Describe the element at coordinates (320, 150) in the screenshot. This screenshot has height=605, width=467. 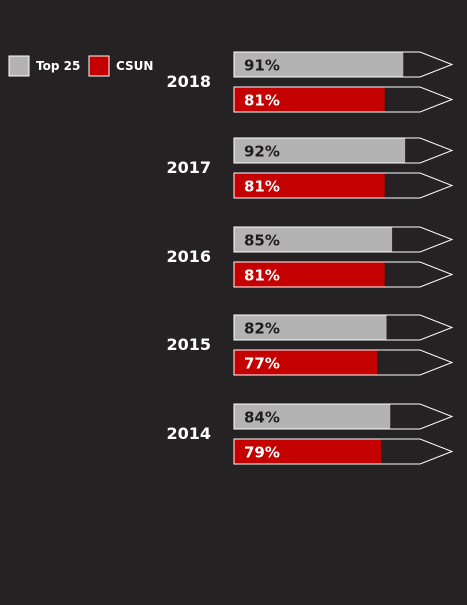
I see `bar-top-25-2017` at that location.